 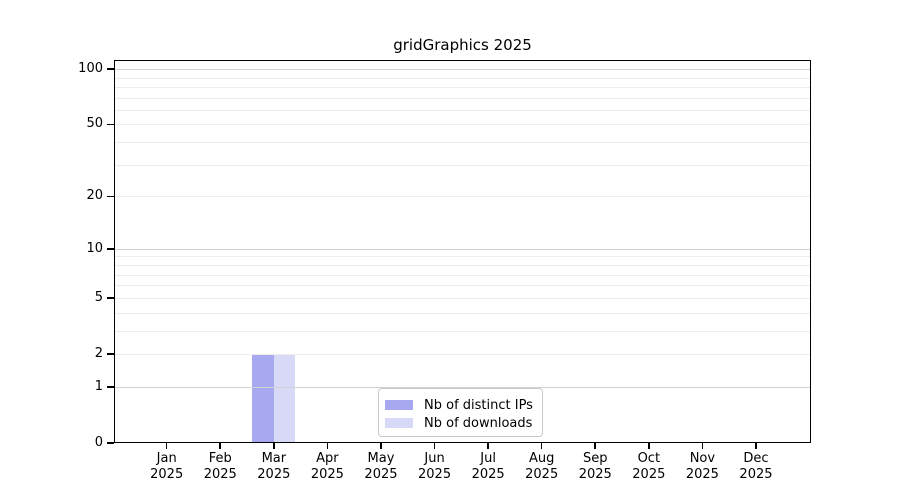 I want to click on y-tick-label: 20, so click(x=94, y=196).